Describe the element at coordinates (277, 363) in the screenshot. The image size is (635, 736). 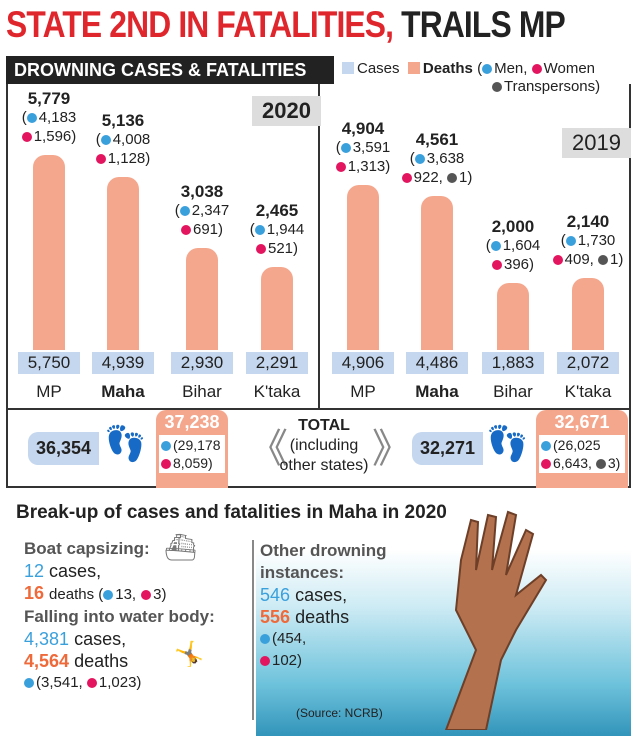
I see `cases-value: 2,291` at that location.